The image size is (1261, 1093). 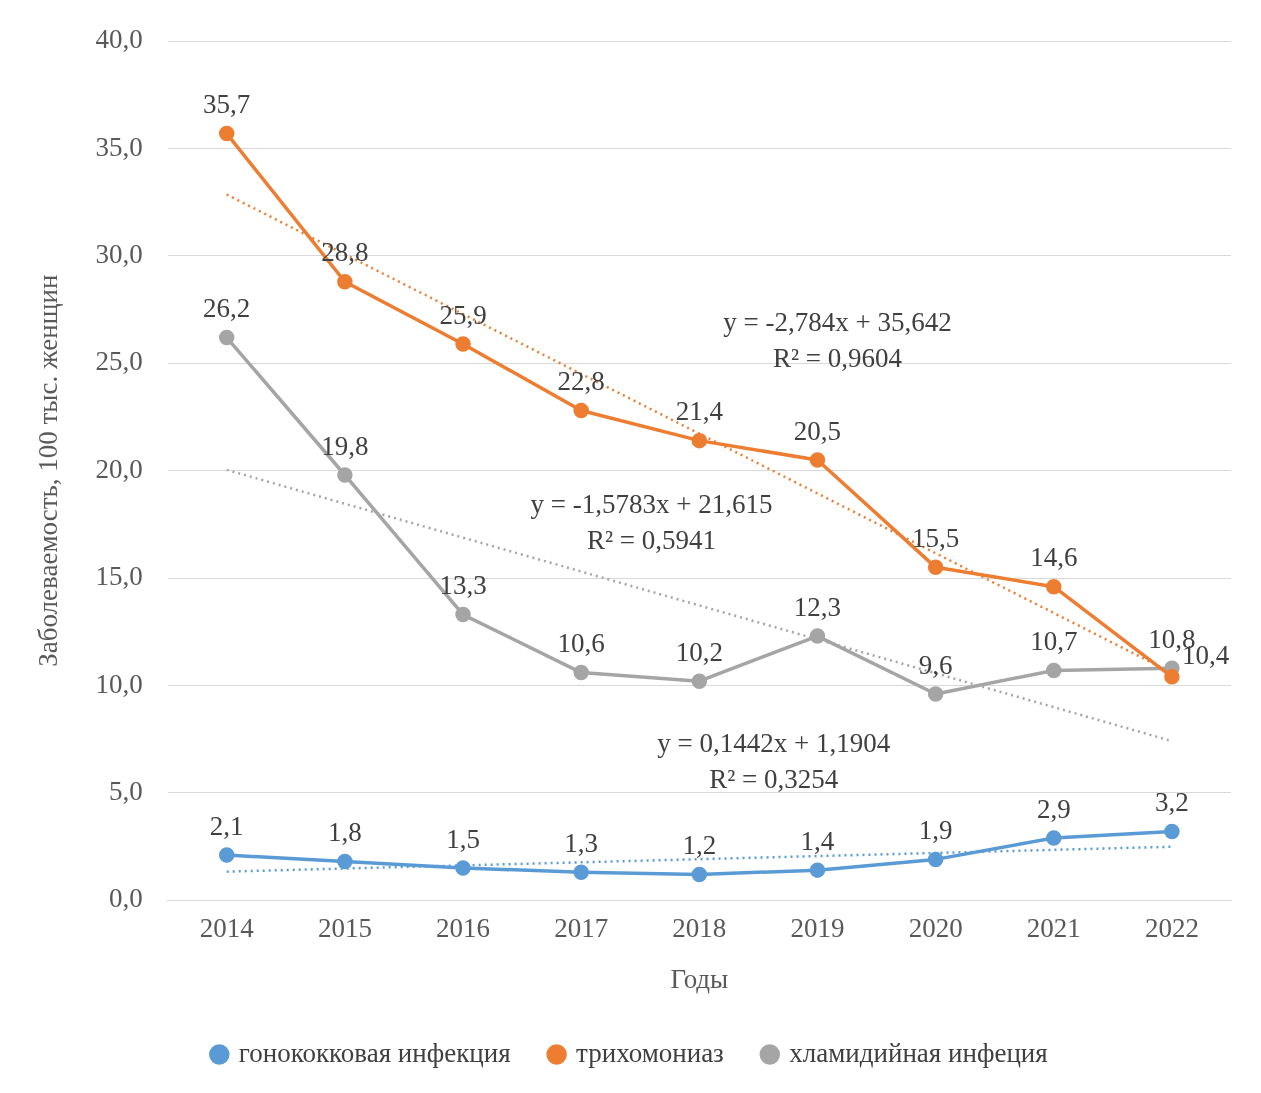 What do you see at coordinates (581, 842) in the screenshot?
I see `data-label: 1,3` at bounding box center [581, 842].